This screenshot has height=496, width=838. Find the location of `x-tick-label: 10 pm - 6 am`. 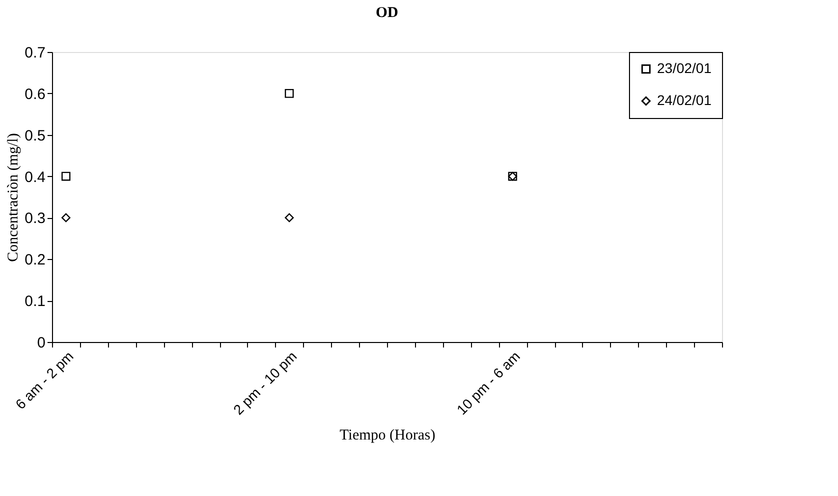

x-tick-label: 10 pm - 6 am is located at coordinates (488, 383).